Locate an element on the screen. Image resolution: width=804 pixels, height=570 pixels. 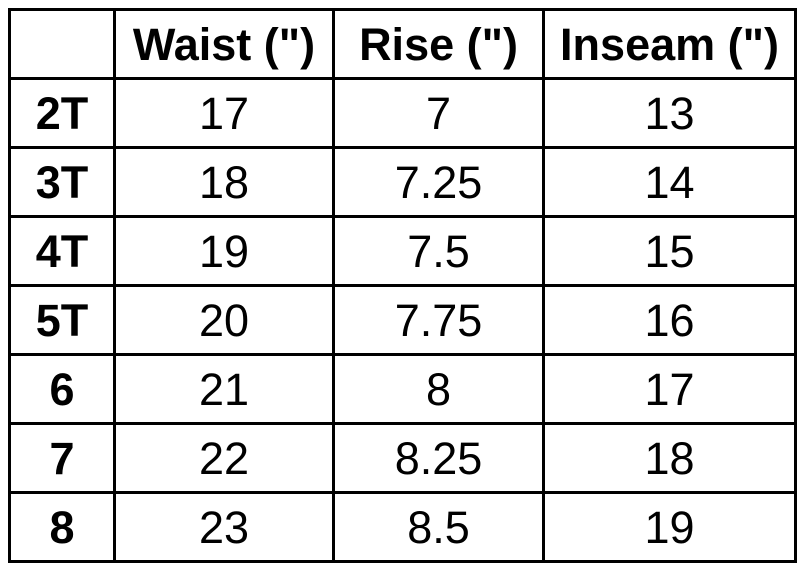
cell-value: 16 is located at coordinates (669, 320).